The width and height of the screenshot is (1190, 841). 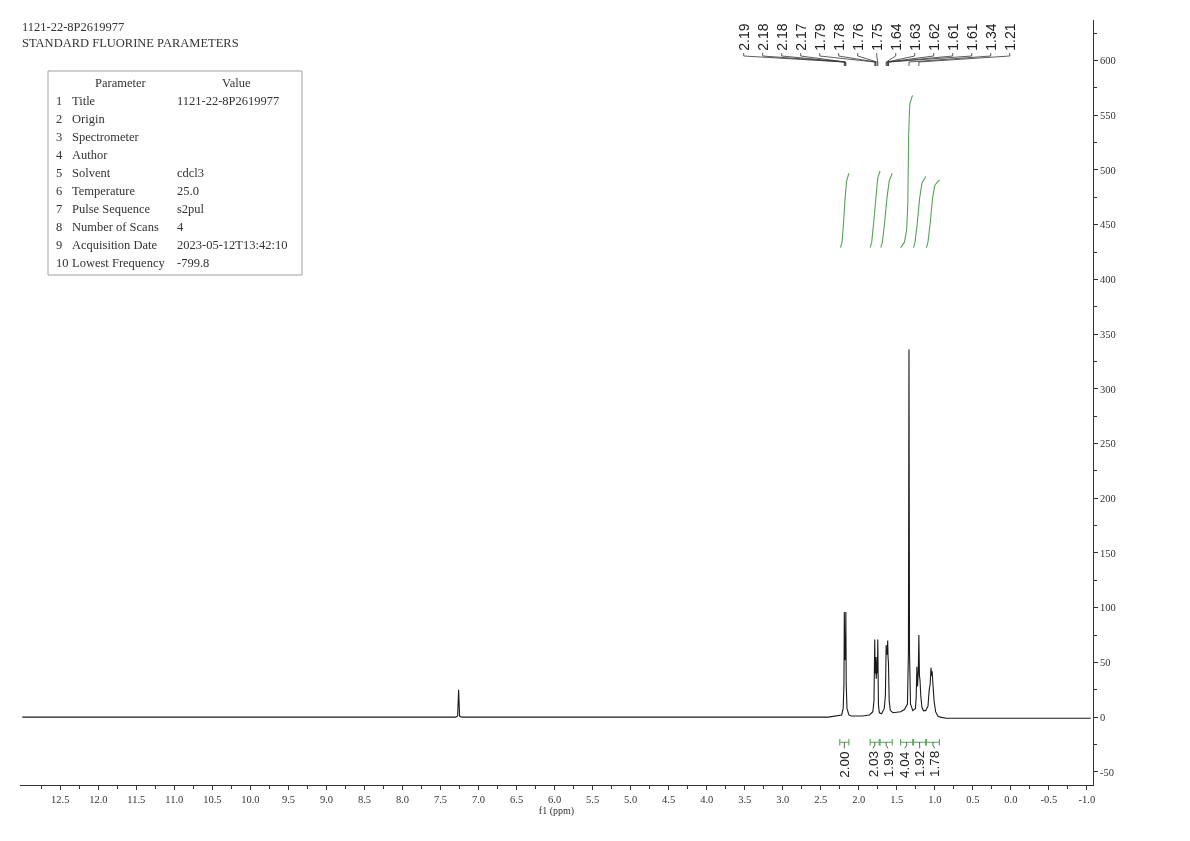 I want to click on x-tick-label: 0.0, so click(x=1011, y=799).